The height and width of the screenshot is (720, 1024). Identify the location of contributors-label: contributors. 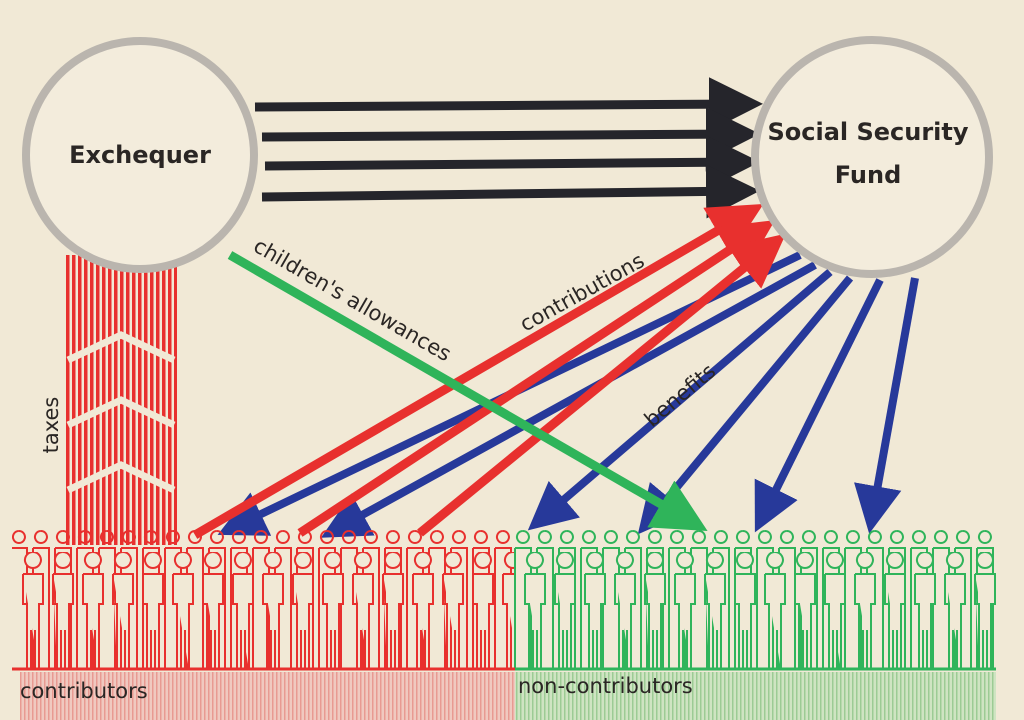
(84, 691).